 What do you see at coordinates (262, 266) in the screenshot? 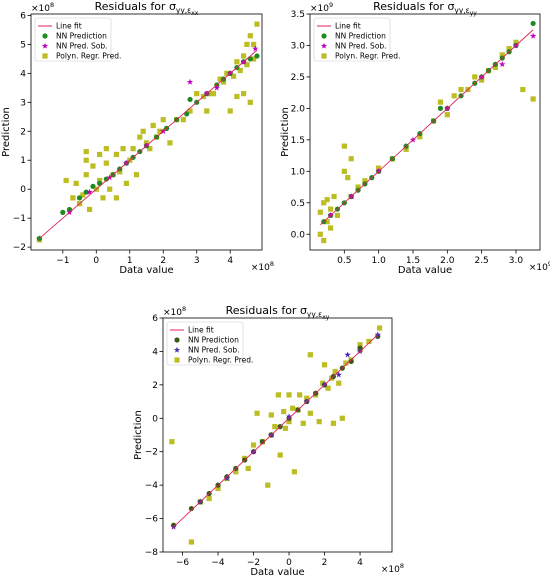
I see `x-multiplier: ×10⁸` at bounding box center [262, 266].